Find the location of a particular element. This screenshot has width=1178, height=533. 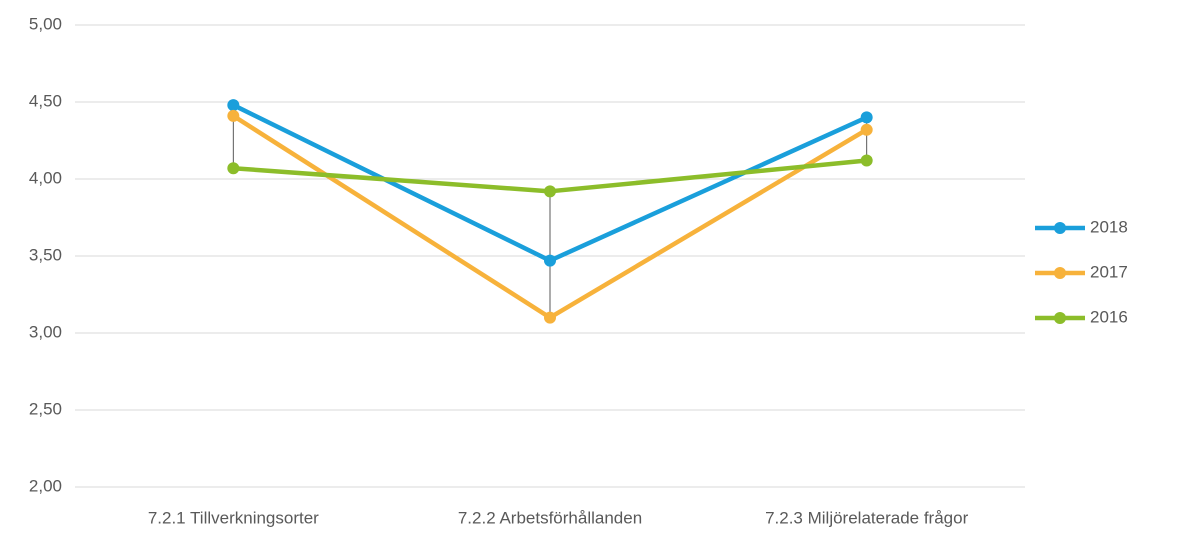

y-tick-label: 4,50 is located at coordinates (45, 100).